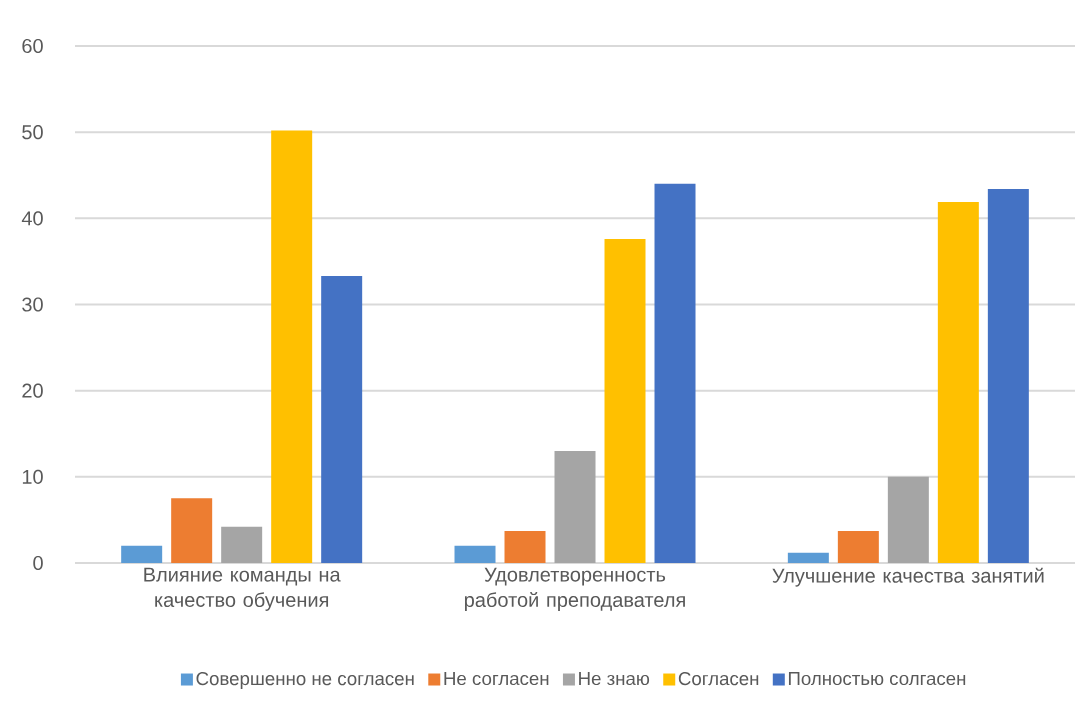 This screenshot has width=1087, height=726. Describe the element at coordinates (305, 680) in the screenshot. I see `legend-label: Совершенно не согласен` at that location.